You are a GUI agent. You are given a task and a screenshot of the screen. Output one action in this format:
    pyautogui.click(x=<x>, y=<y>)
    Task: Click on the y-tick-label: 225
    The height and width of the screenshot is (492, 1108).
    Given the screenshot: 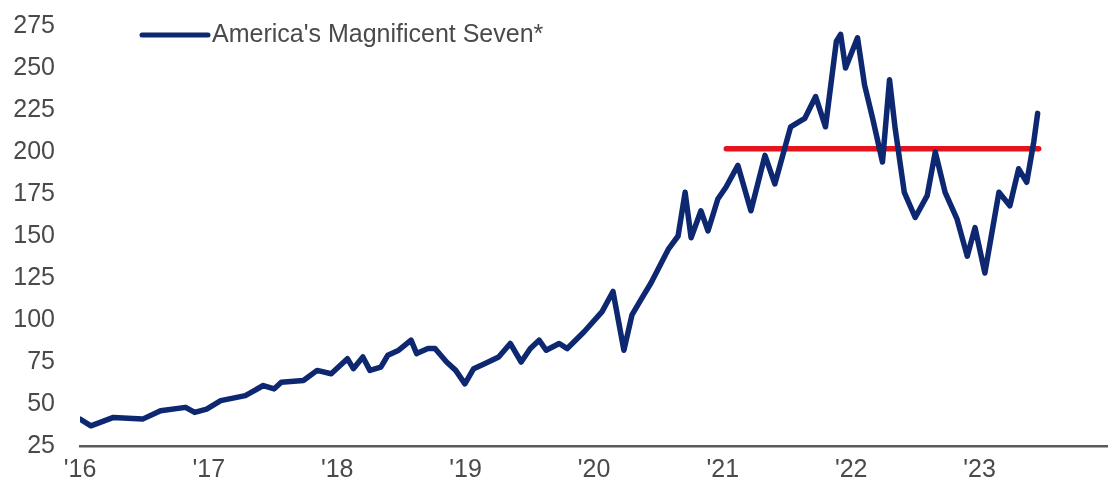 What is the action you would take?
    pyautogui.click(x=34, y=107)
    